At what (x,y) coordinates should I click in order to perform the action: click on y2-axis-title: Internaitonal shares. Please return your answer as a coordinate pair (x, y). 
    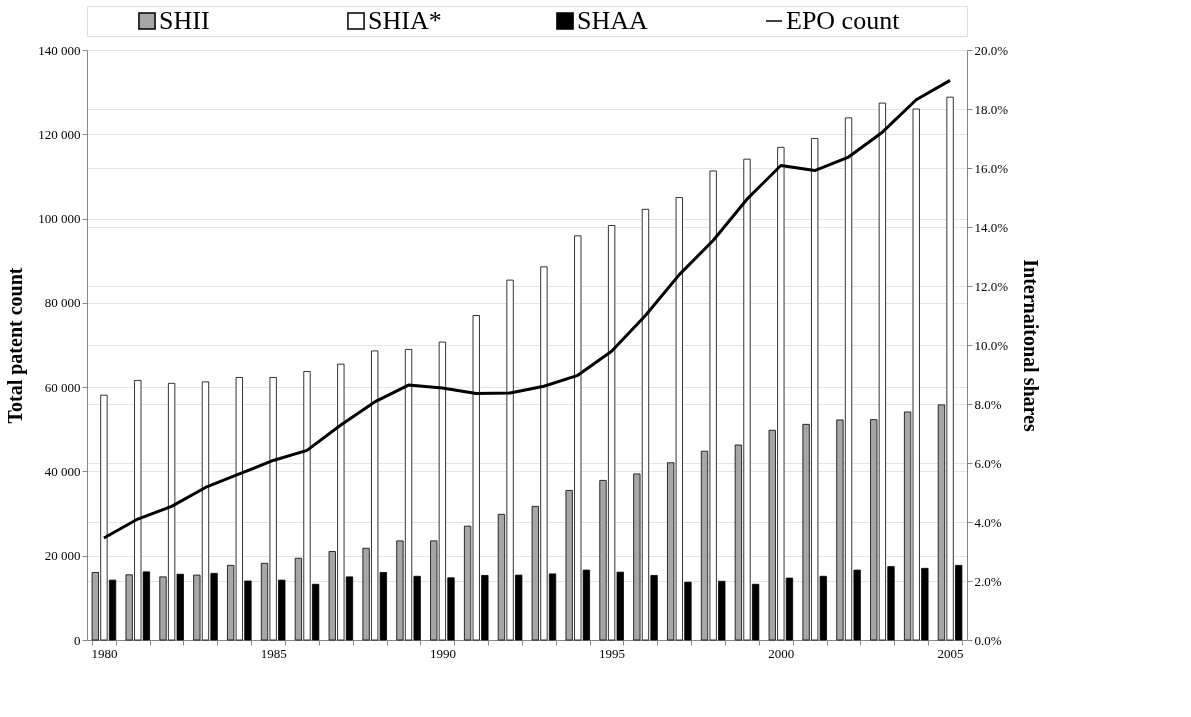
    Looking at the image, I should click on (1031, 345).